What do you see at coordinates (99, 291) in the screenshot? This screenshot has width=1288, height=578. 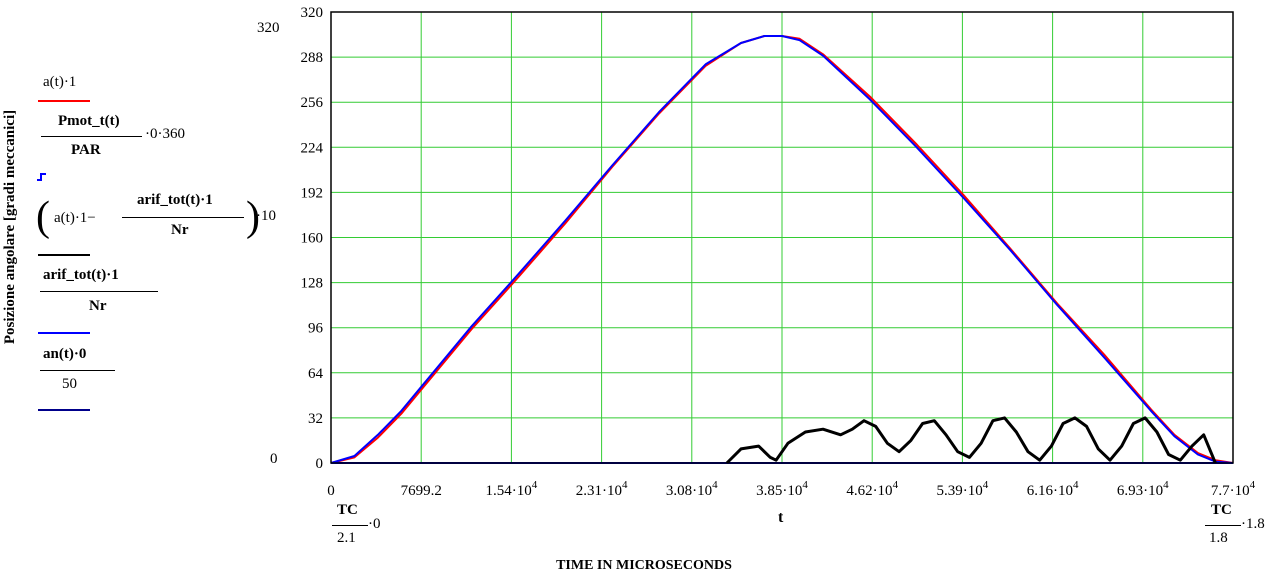 I see `legend-fracbar-arif` at bounding box center [99, 291].